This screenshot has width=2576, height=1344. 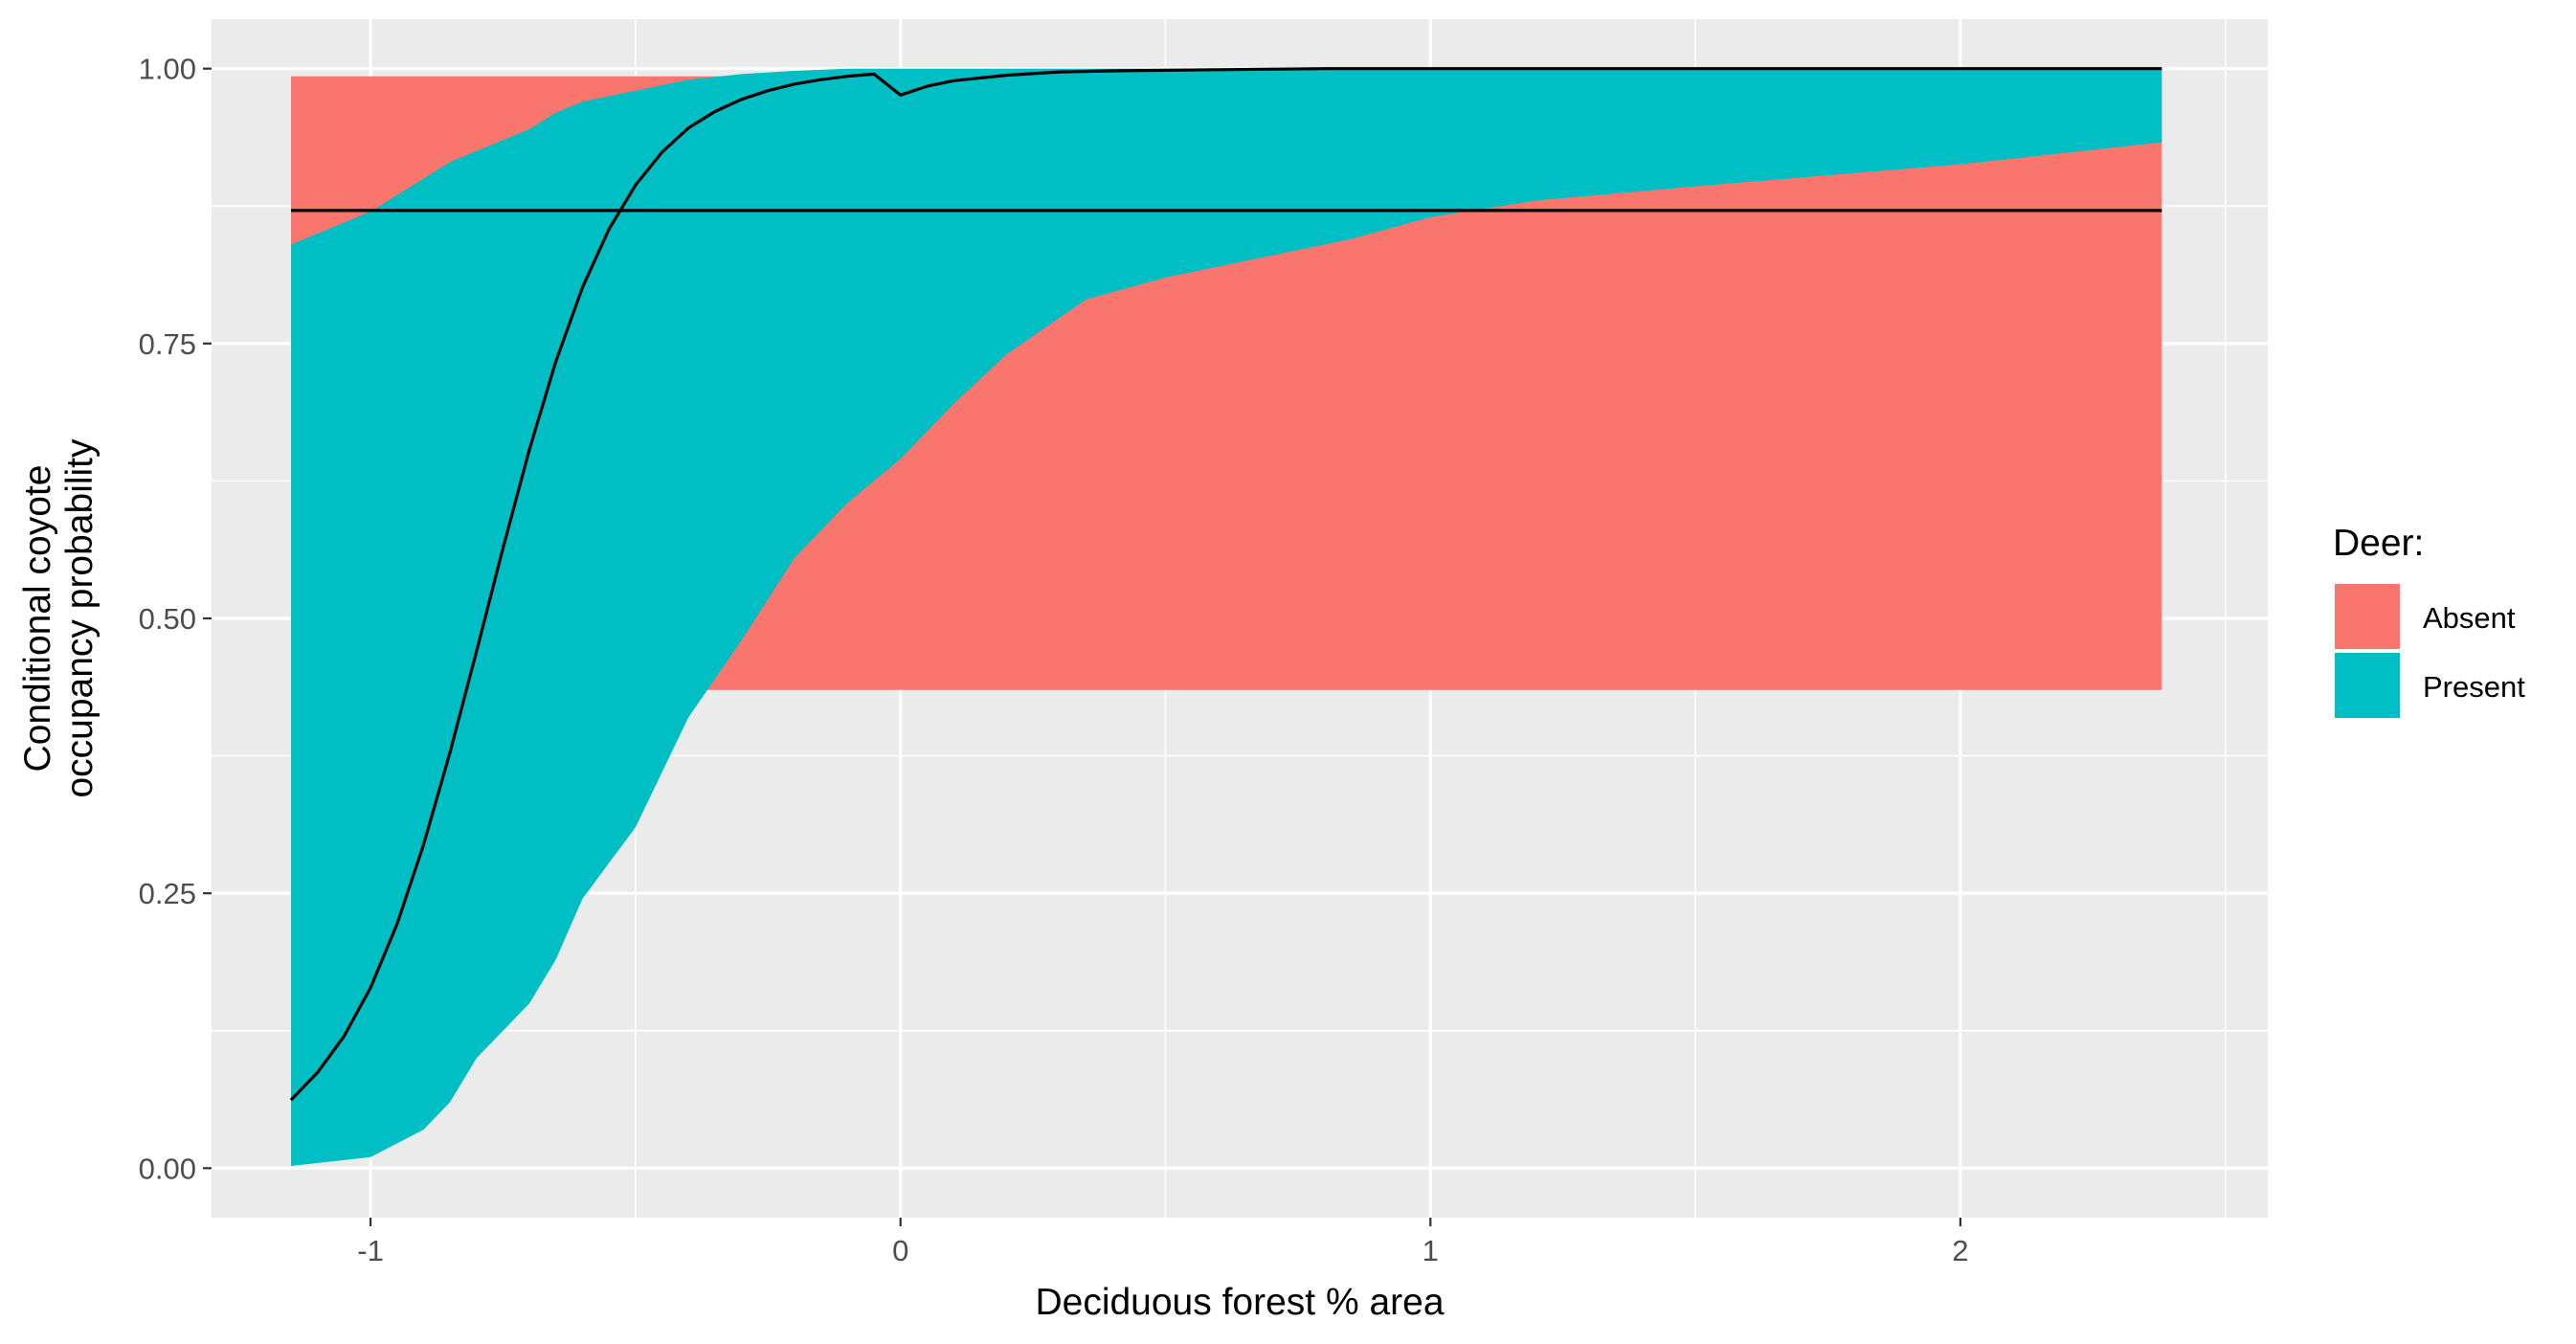 I want to click on y-tick-label: 0.25, so click(x=168, y=894).